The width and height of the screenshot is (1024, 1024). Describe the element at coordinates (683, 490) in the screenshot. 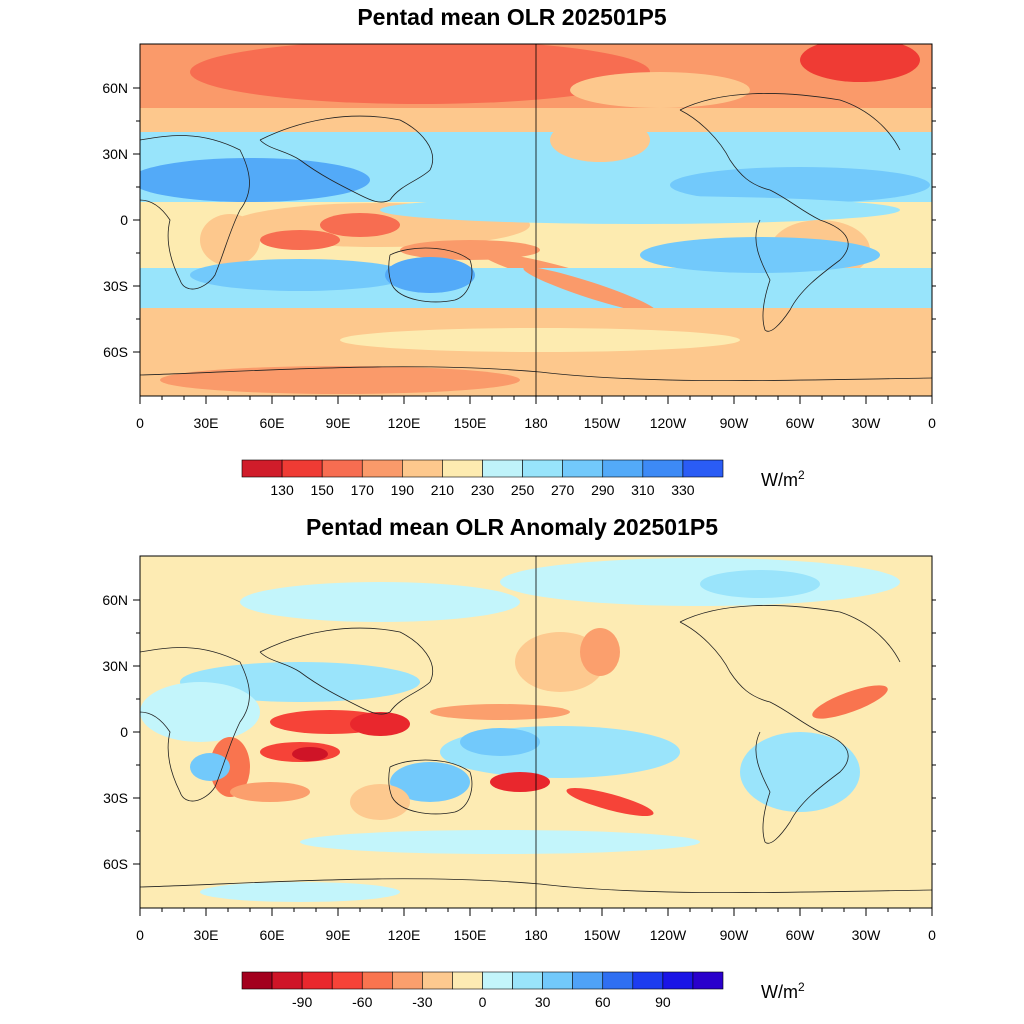

I see `colorbar-label: 330` at that location.